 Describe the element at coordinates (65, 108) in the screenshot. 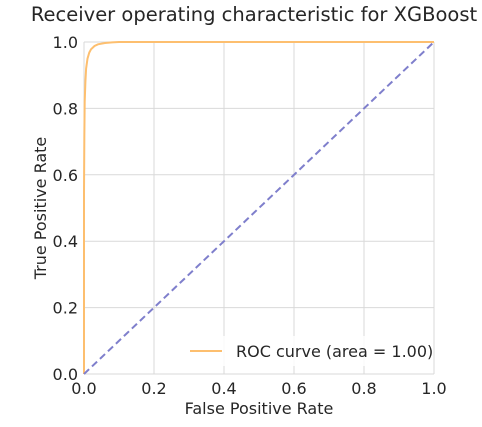

I see `y-tick-label: 0.8` at that location.